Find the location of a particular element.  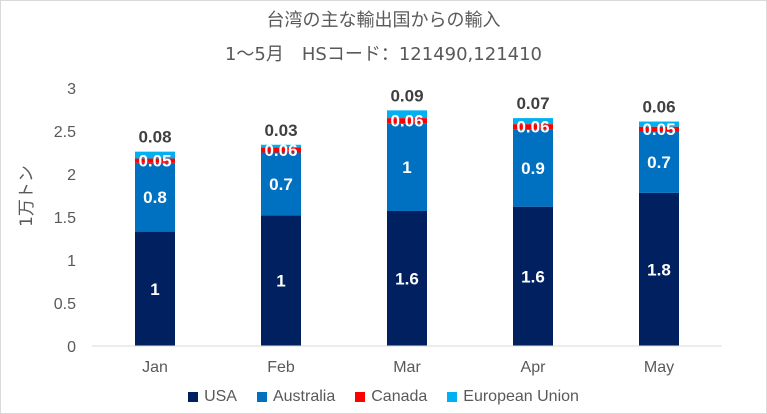

y-axis-label: 1万トン is located at coordinates (27, 196).